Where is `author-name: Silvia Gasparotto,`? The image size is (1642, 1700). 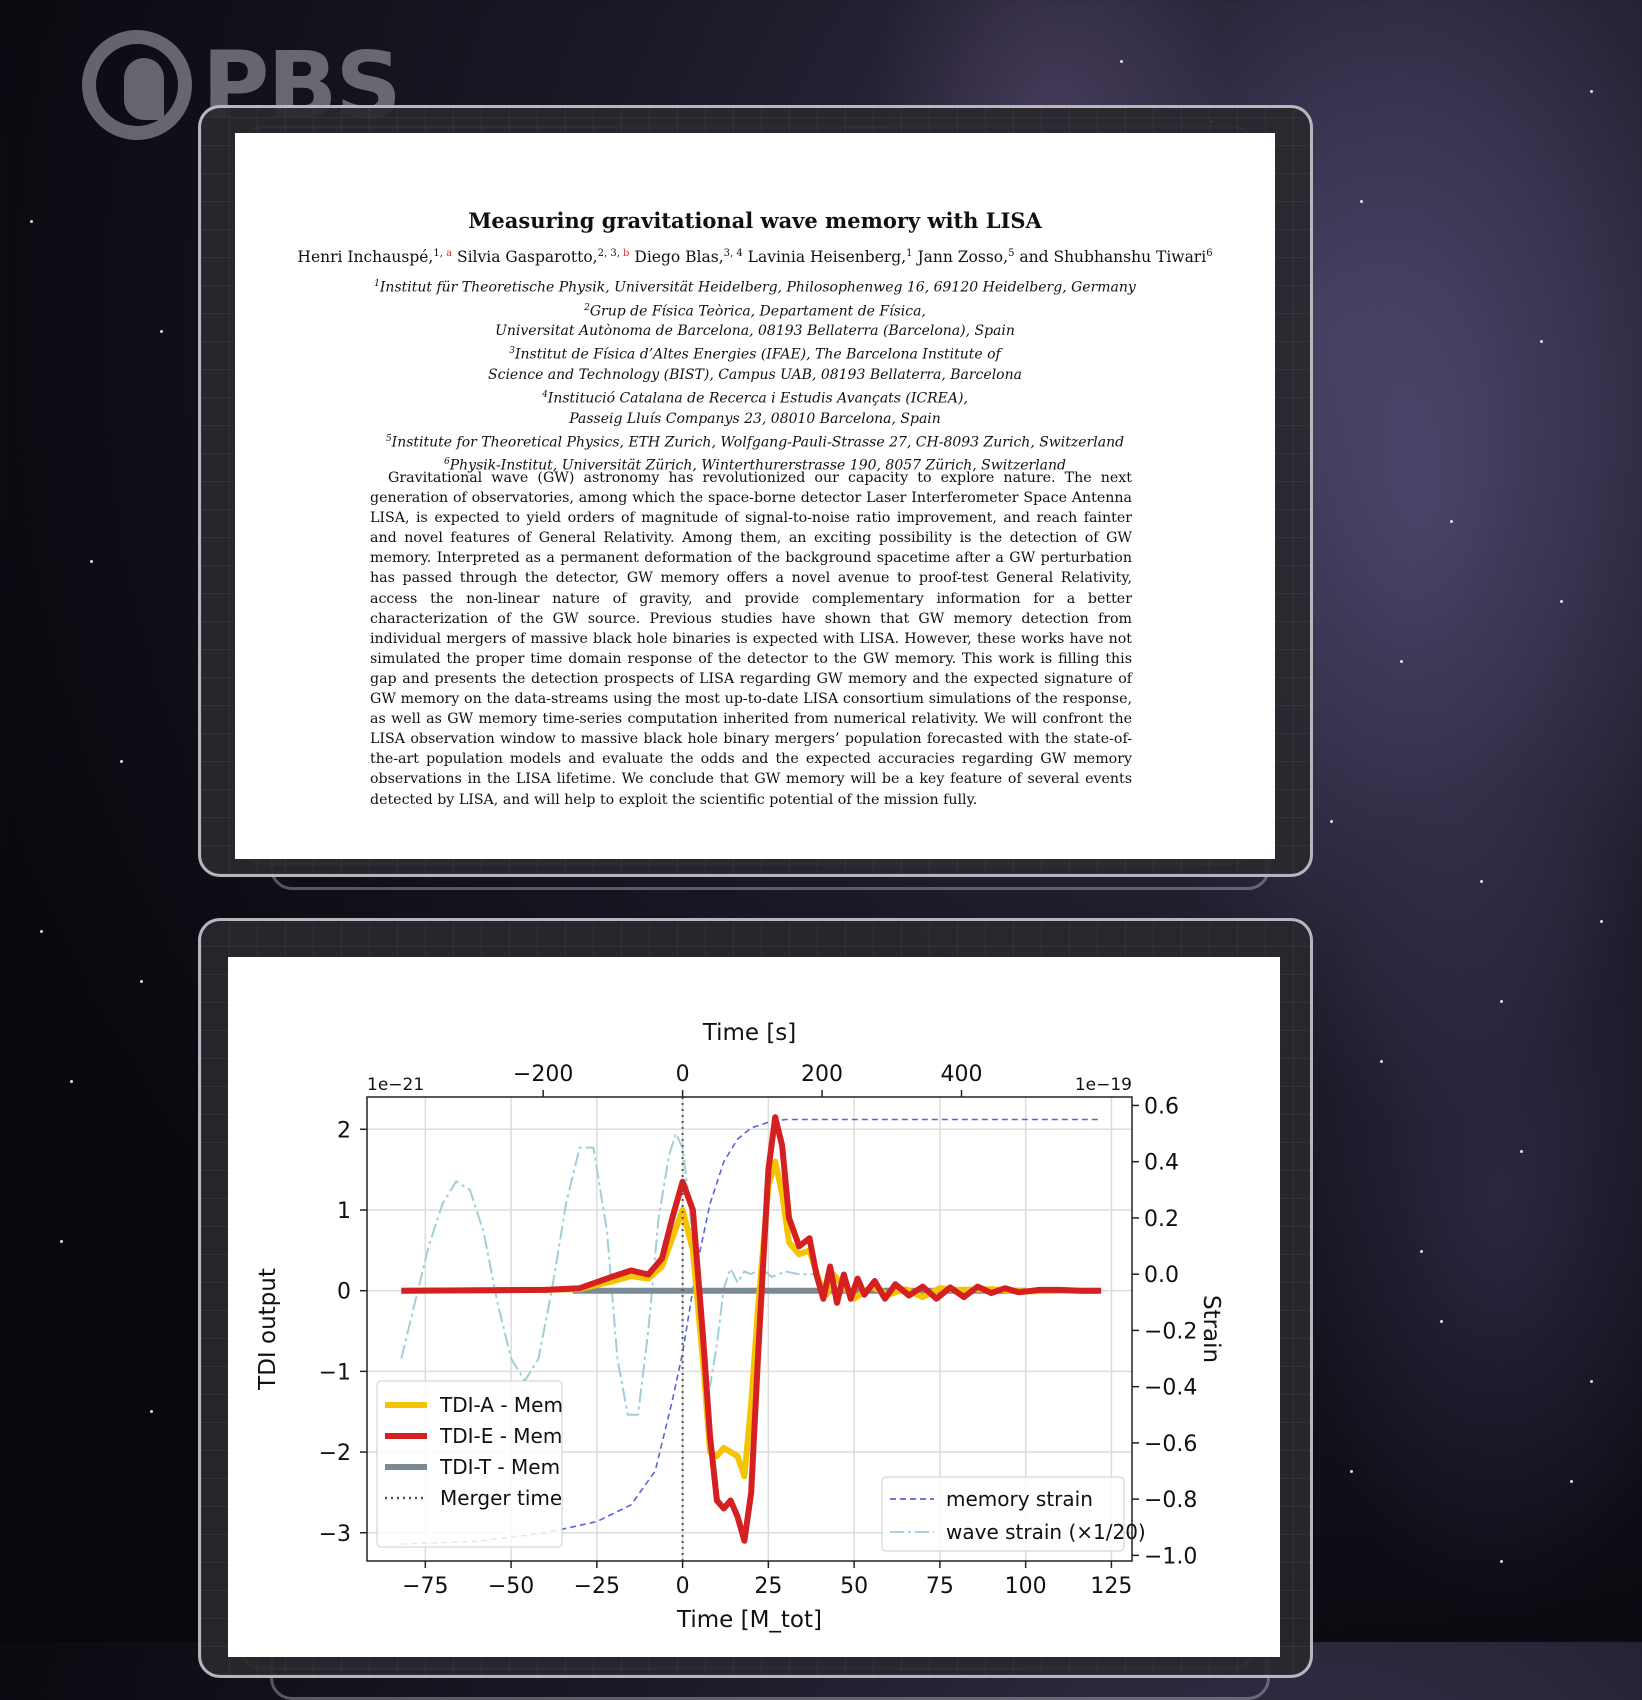 author-name: Silvia Gasparotto, is located at coordinates (527, 257).